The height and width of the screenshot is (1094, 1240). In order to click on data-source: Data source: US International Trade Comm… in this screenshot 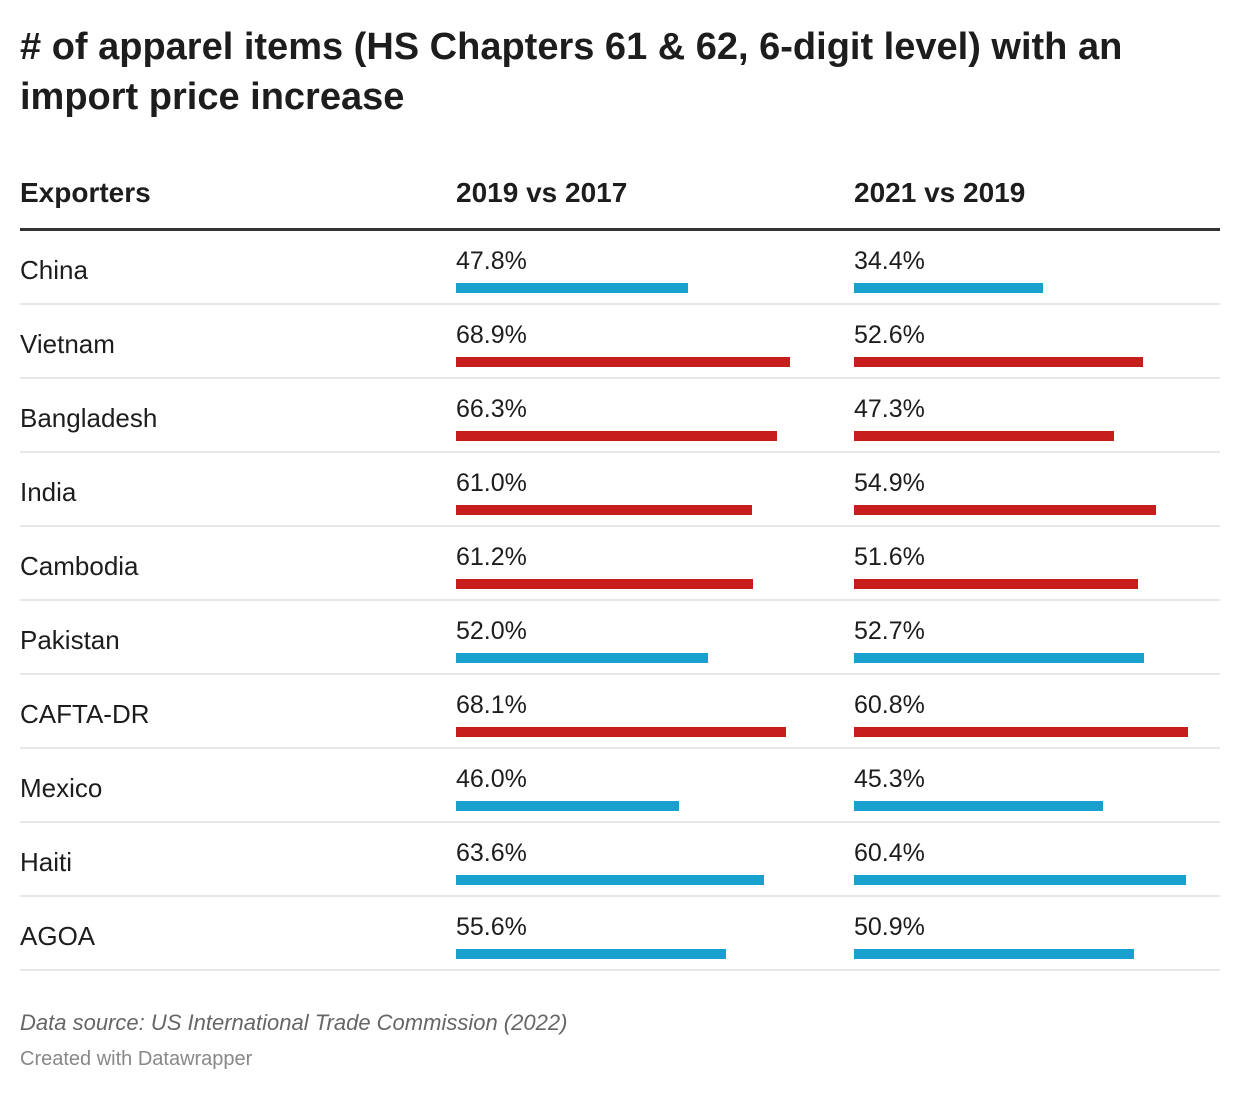, I will do `click(294, 1022)`.